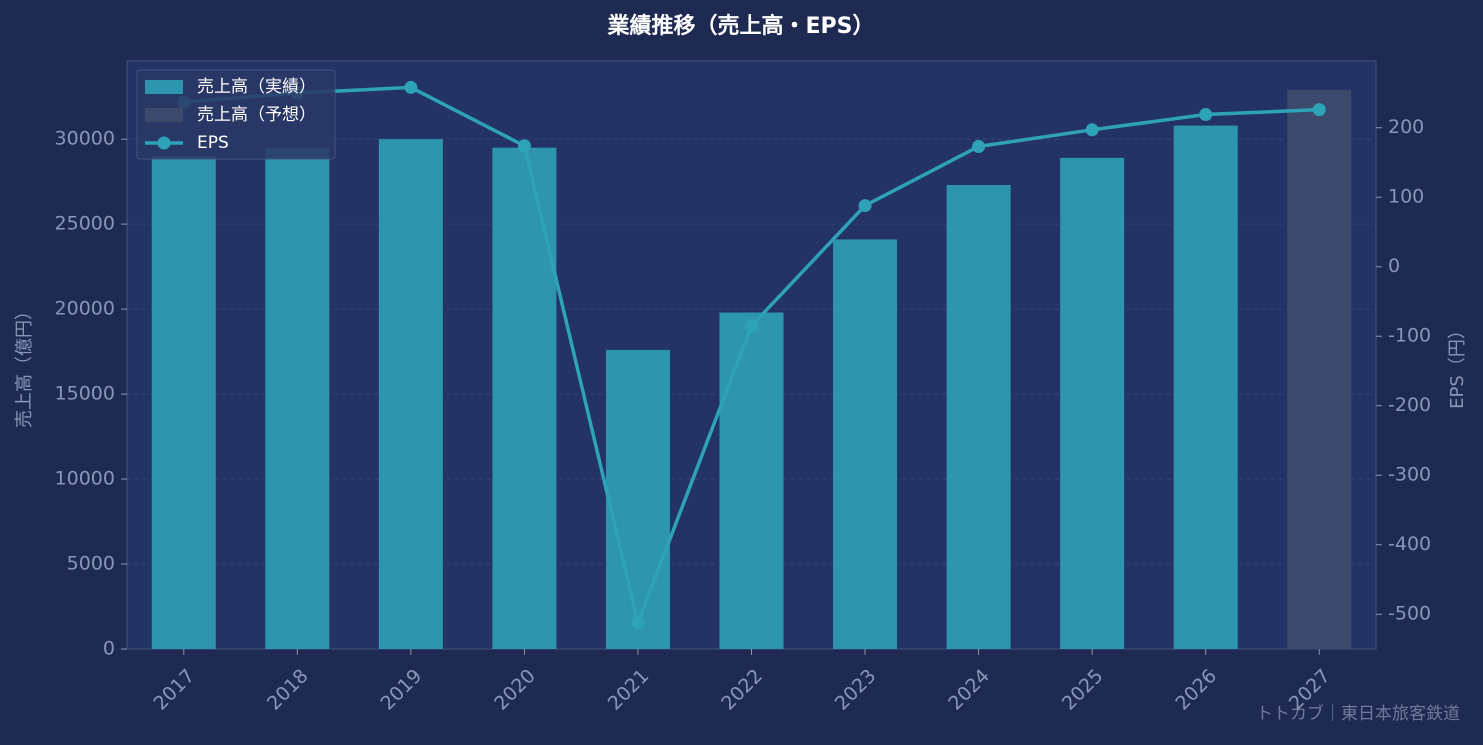 This screenshot has width=1483, height=745. I want to click on y-tick-label: 20000, so click(85, 309).